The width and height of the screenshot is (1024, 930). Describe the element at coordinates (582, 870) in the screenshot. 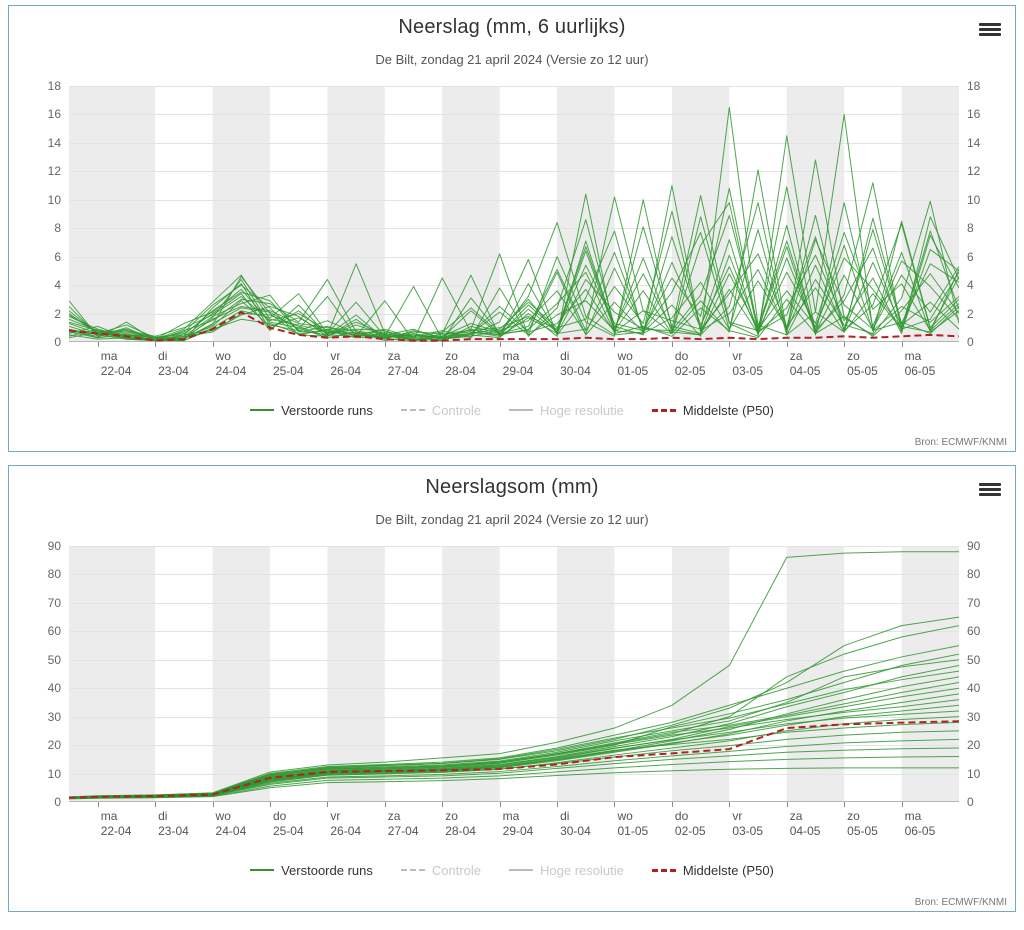

I see `legend-label: Hoge resolutie` at that location.